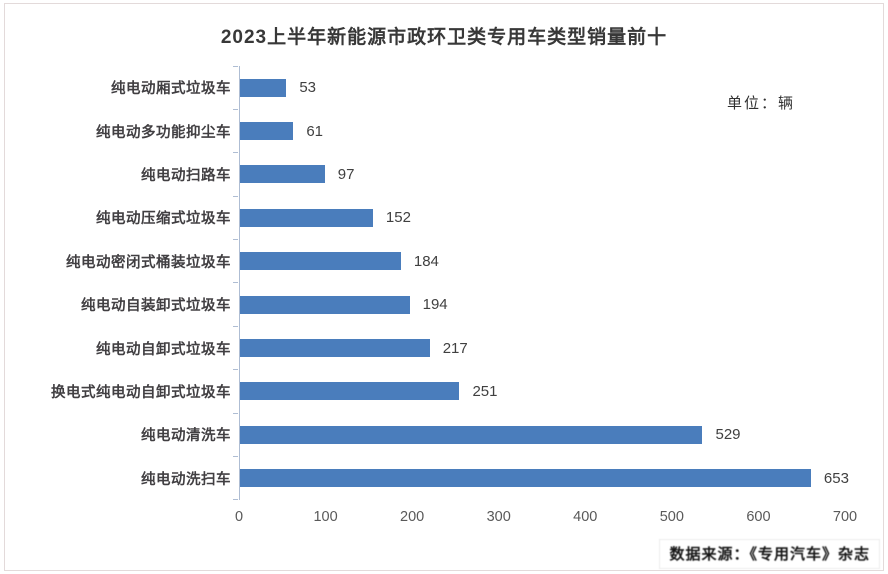 This screenshot has height=574, width=888. Describe the element at coordinates (186, 479) in the screenshot. I see `category-label: 纯电动洗扫车` at that location.